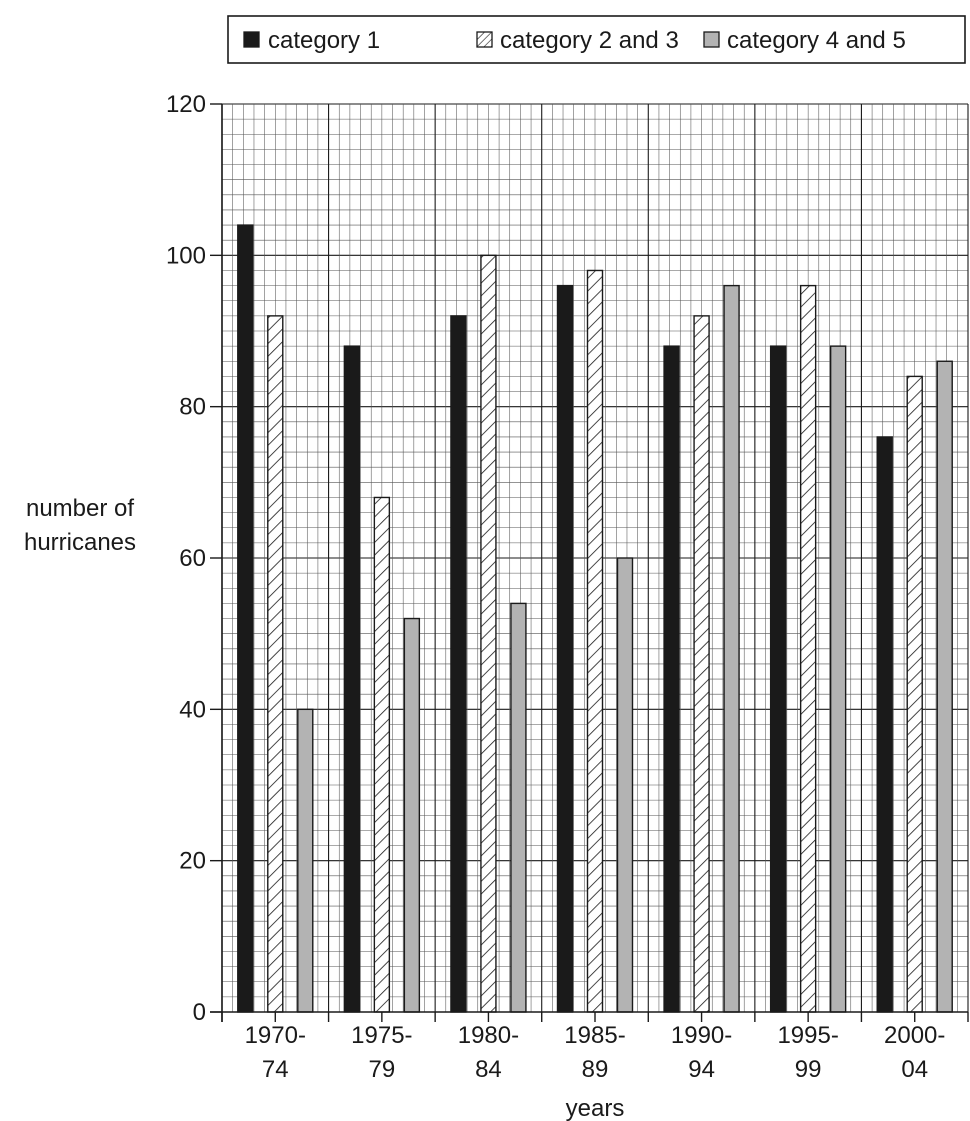 The image size is (970, 1121). I want to click on x-tick-label: 1970-, so click(275, 1035).